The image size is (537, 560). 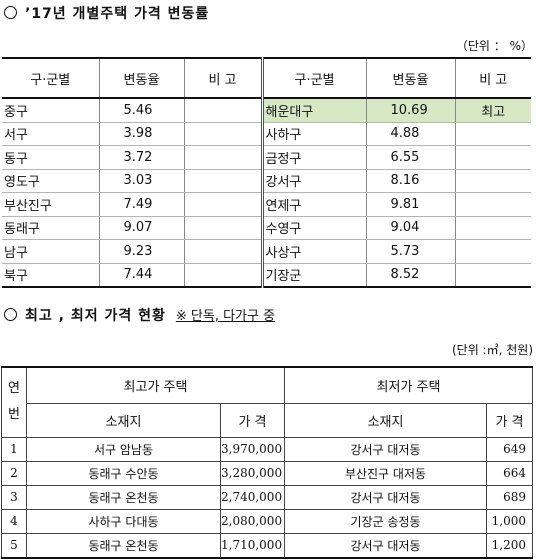 I want to click on table-row: 2 동래구 수안동 3,280,000 부산진구 대저동 664, so click(x=267, y=473).